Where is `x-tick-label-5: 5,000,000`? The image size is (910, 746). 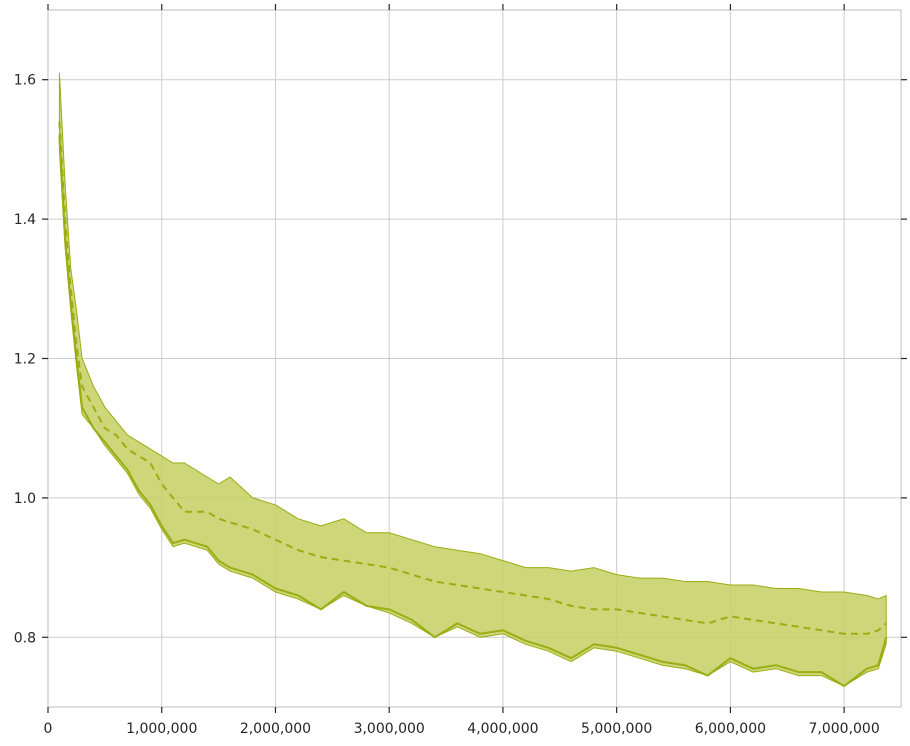
x-tick-label-5: 5,000,000 is located at coordinates (616, 729).